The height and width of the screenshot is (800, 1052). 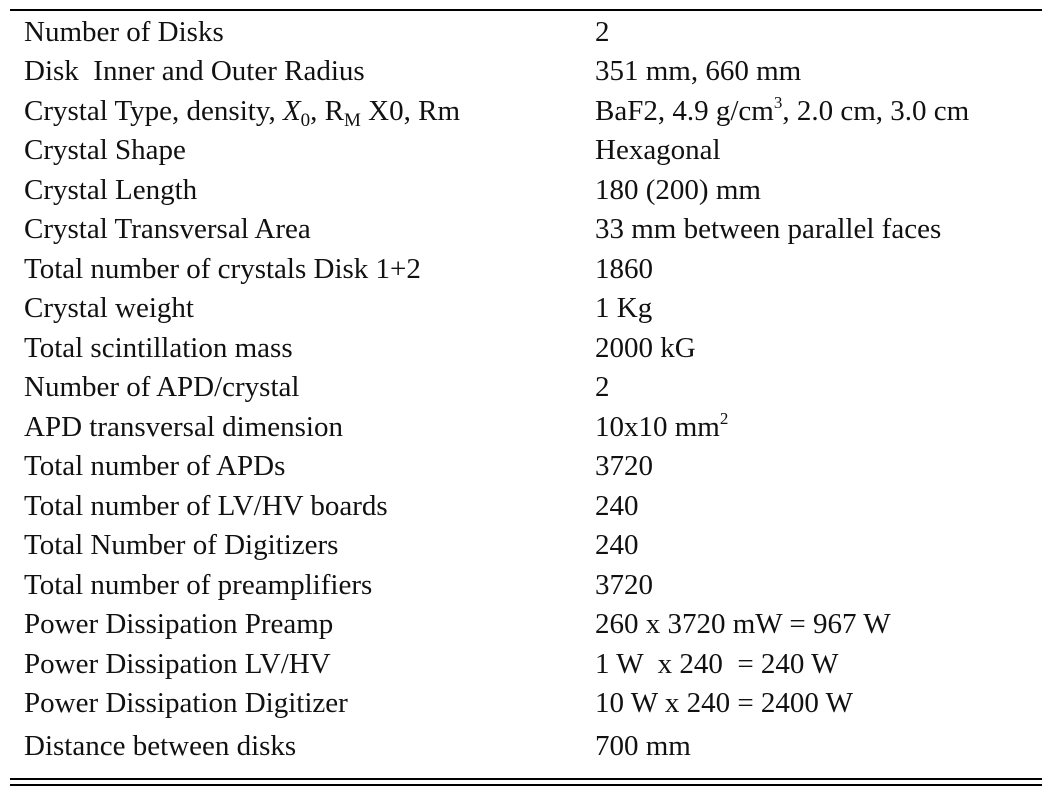 I want to click on param-cell: Power Dissipation Preamp, so click(x=179, y=624).